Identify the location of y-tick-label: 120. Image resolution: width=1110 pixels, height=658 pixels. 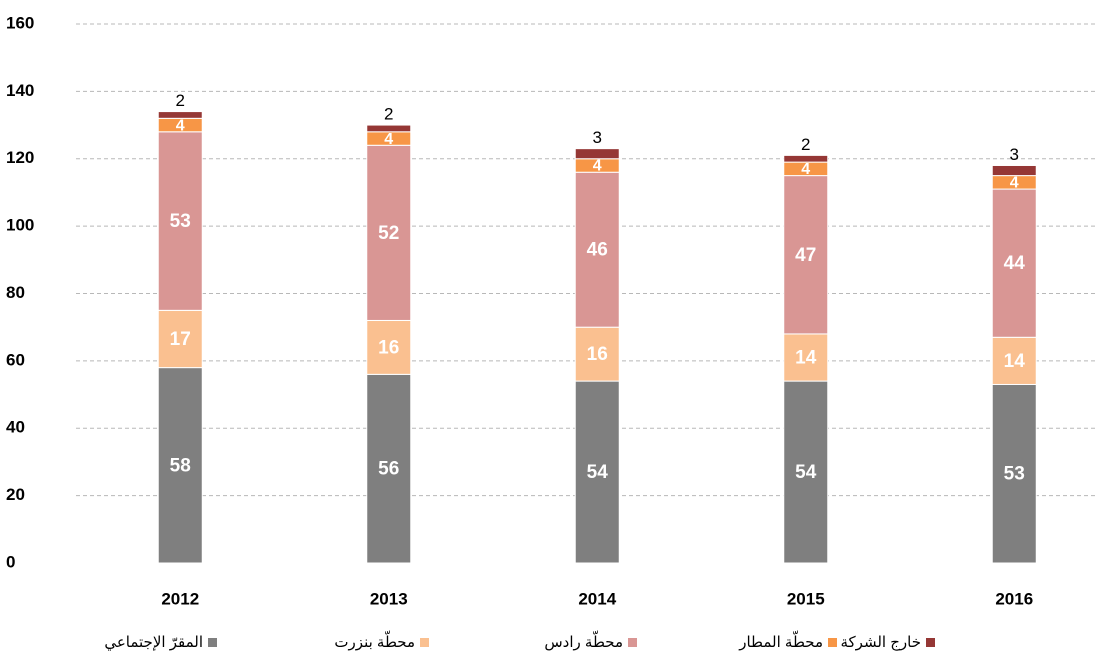
(20, 157).